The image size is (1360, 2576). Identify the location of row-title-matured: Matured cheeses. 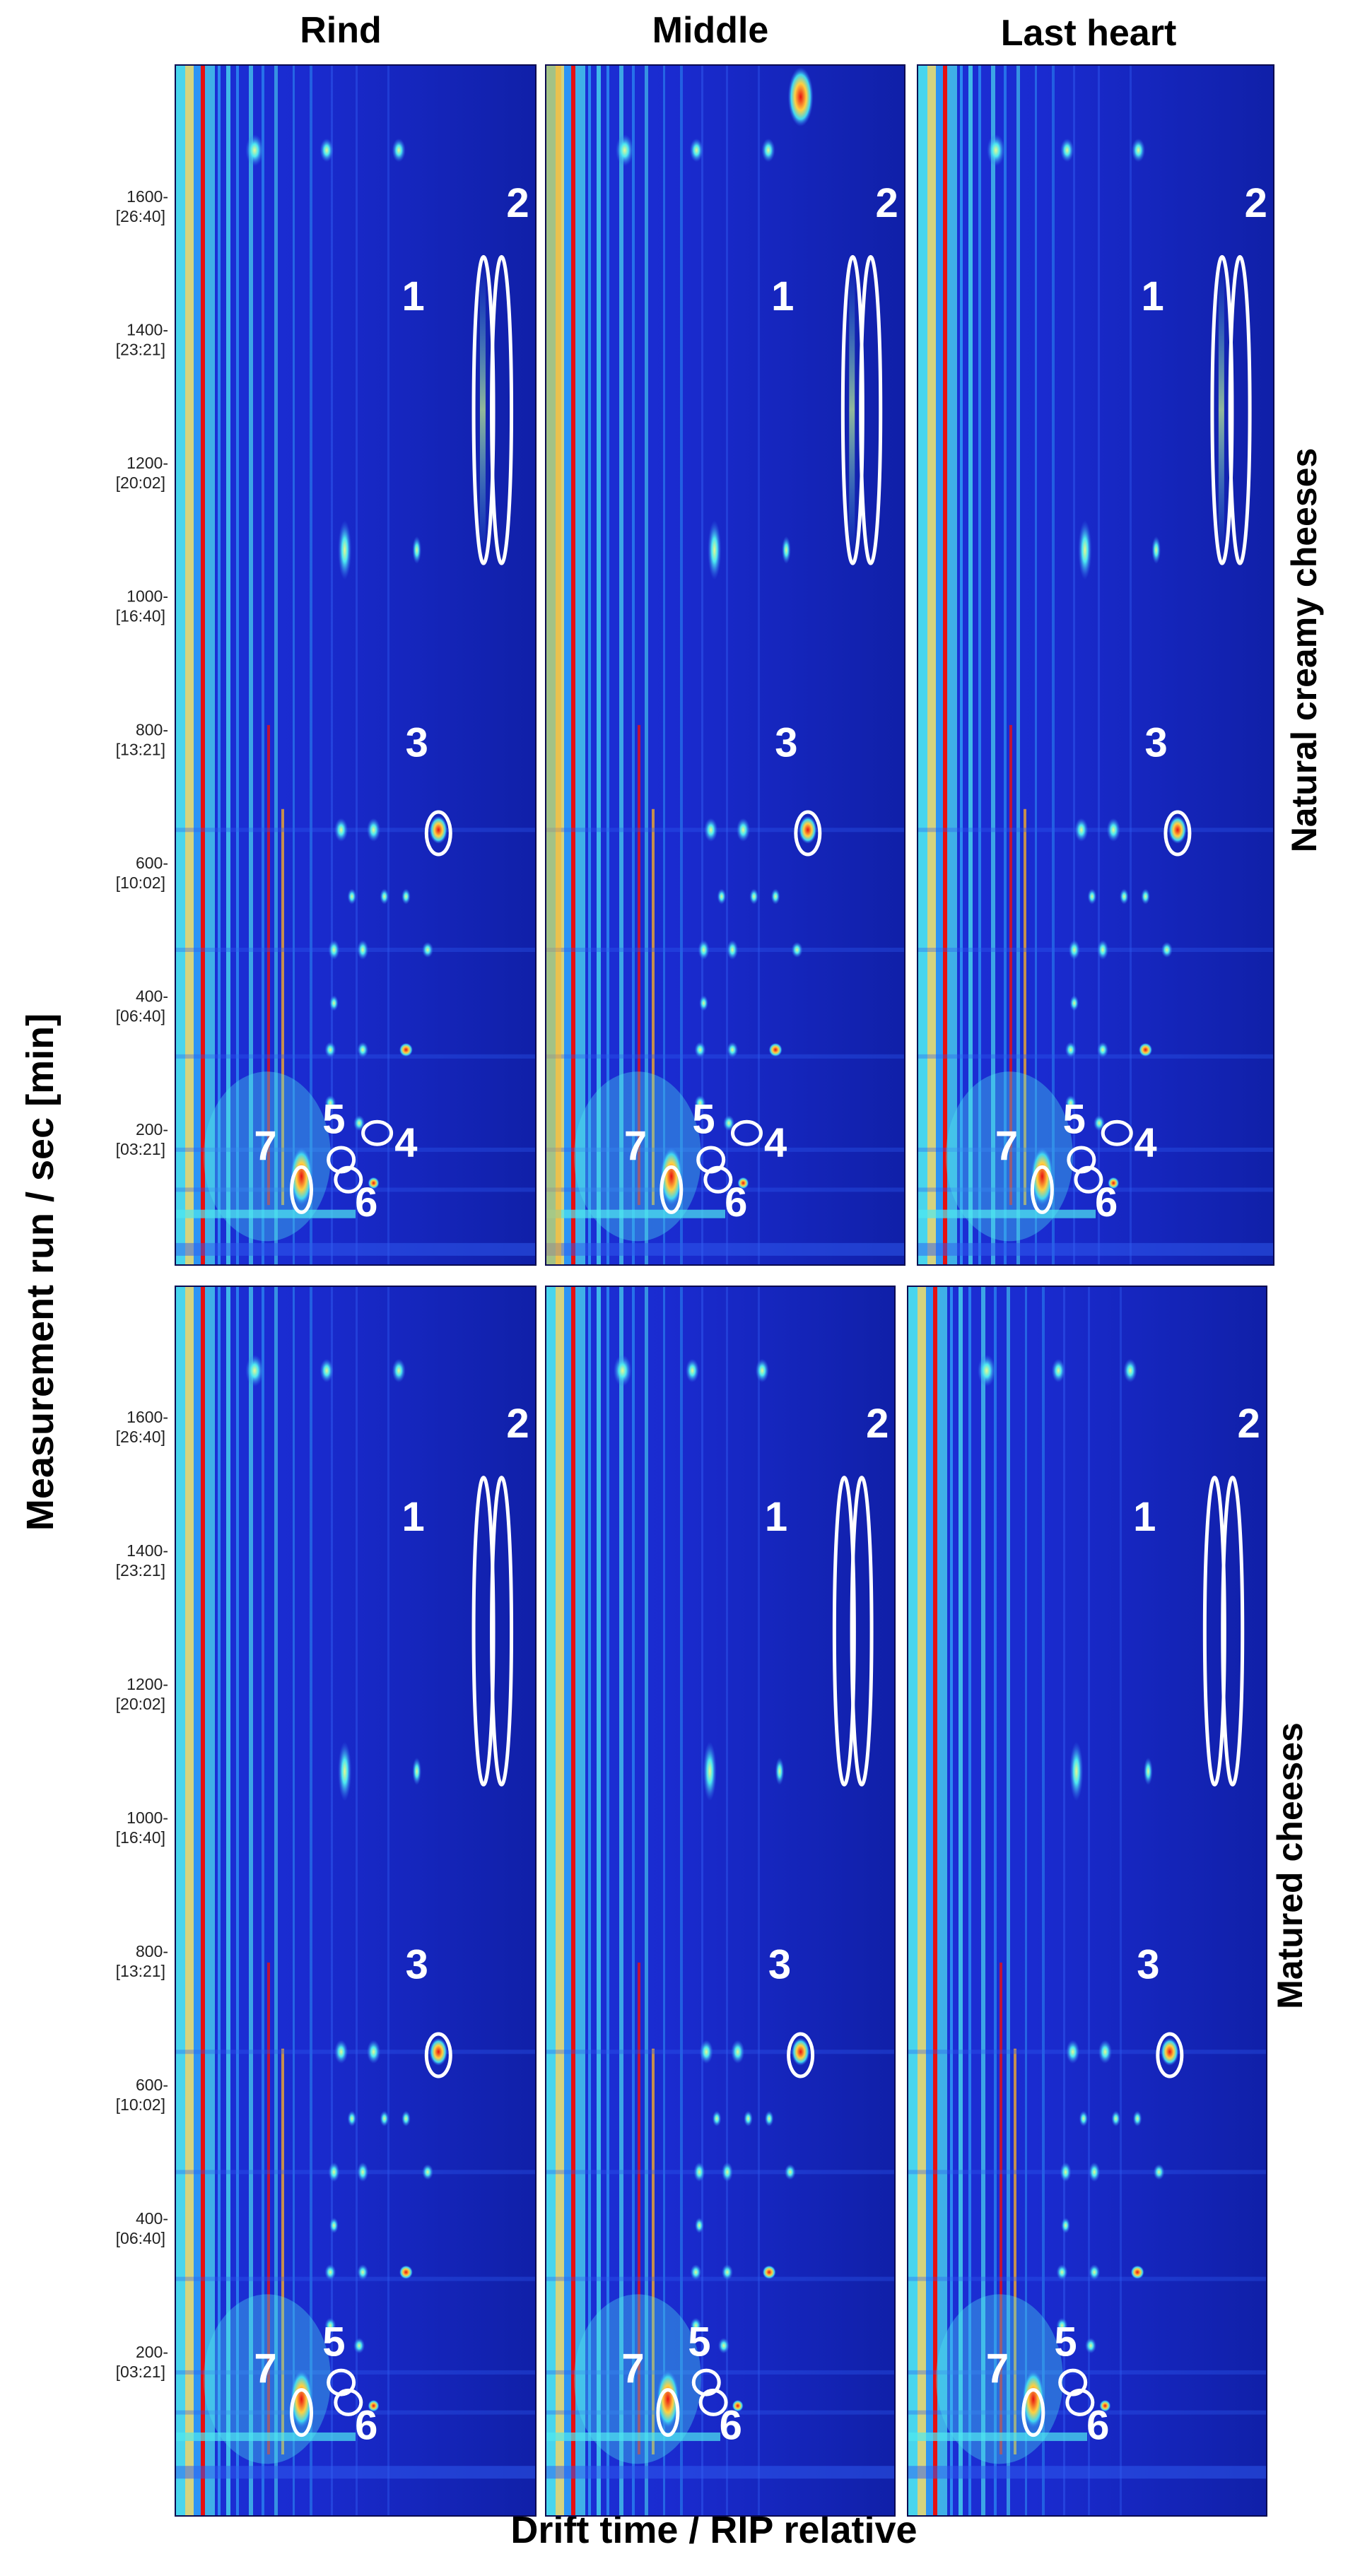
(1290, 1865).